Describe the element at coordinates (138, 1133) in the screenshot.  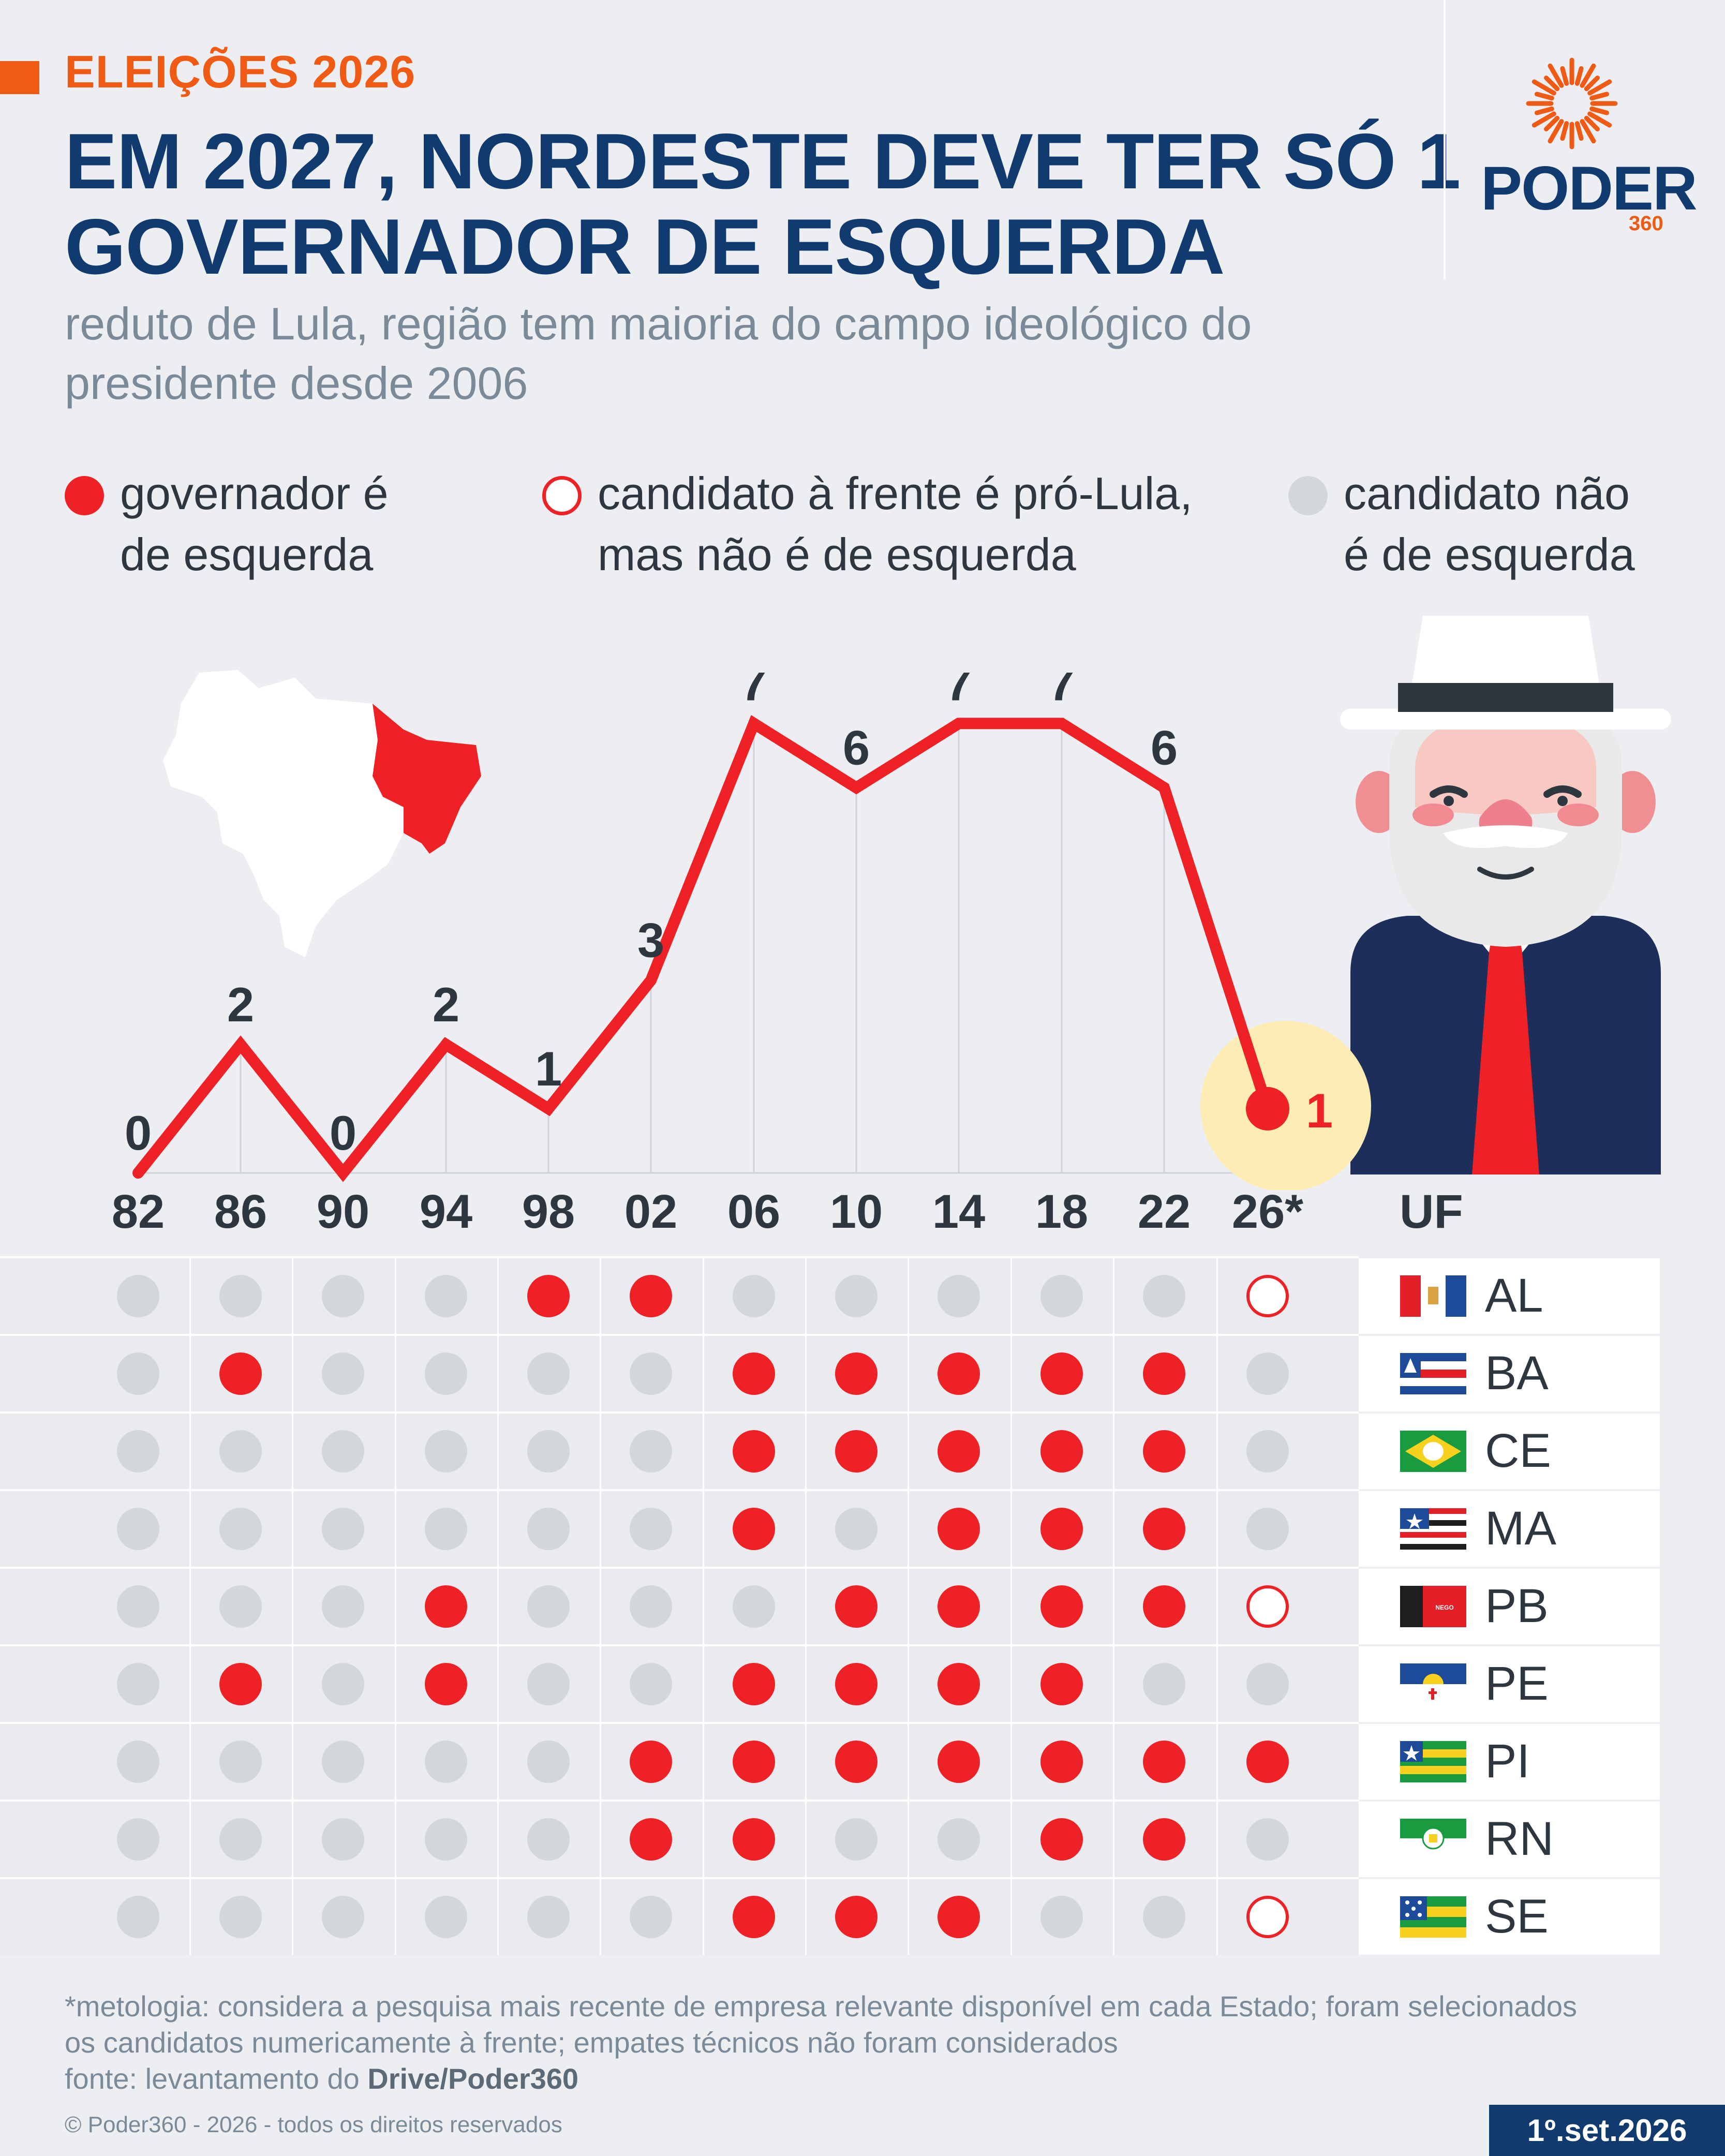
I see `data-label: 0` at that location.